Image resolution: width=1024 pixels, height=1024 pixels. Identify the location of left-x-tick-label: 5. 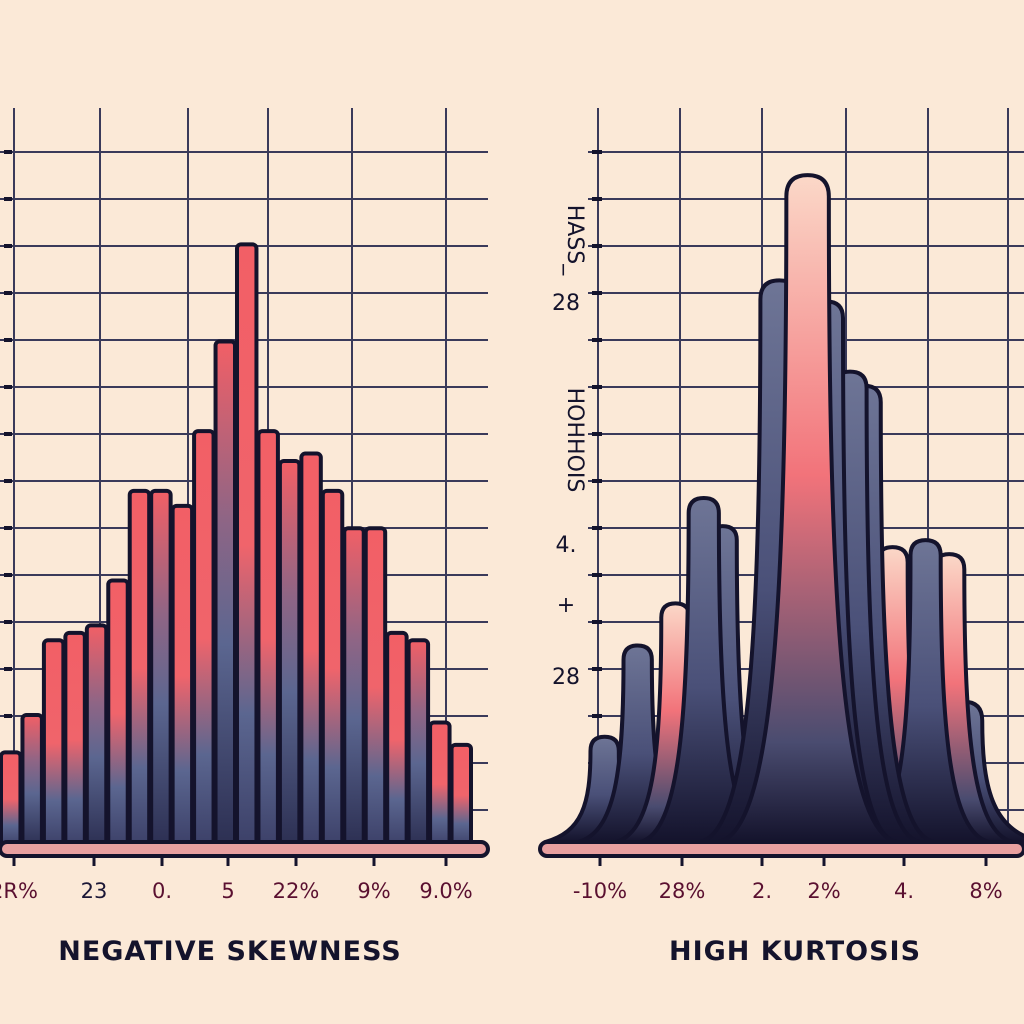
(227, 891).